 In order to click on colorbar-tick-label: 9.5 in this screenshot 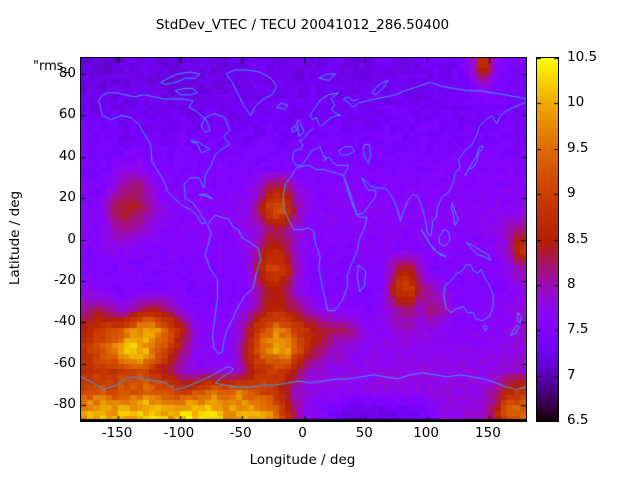, I will do `click(578, 147)`.